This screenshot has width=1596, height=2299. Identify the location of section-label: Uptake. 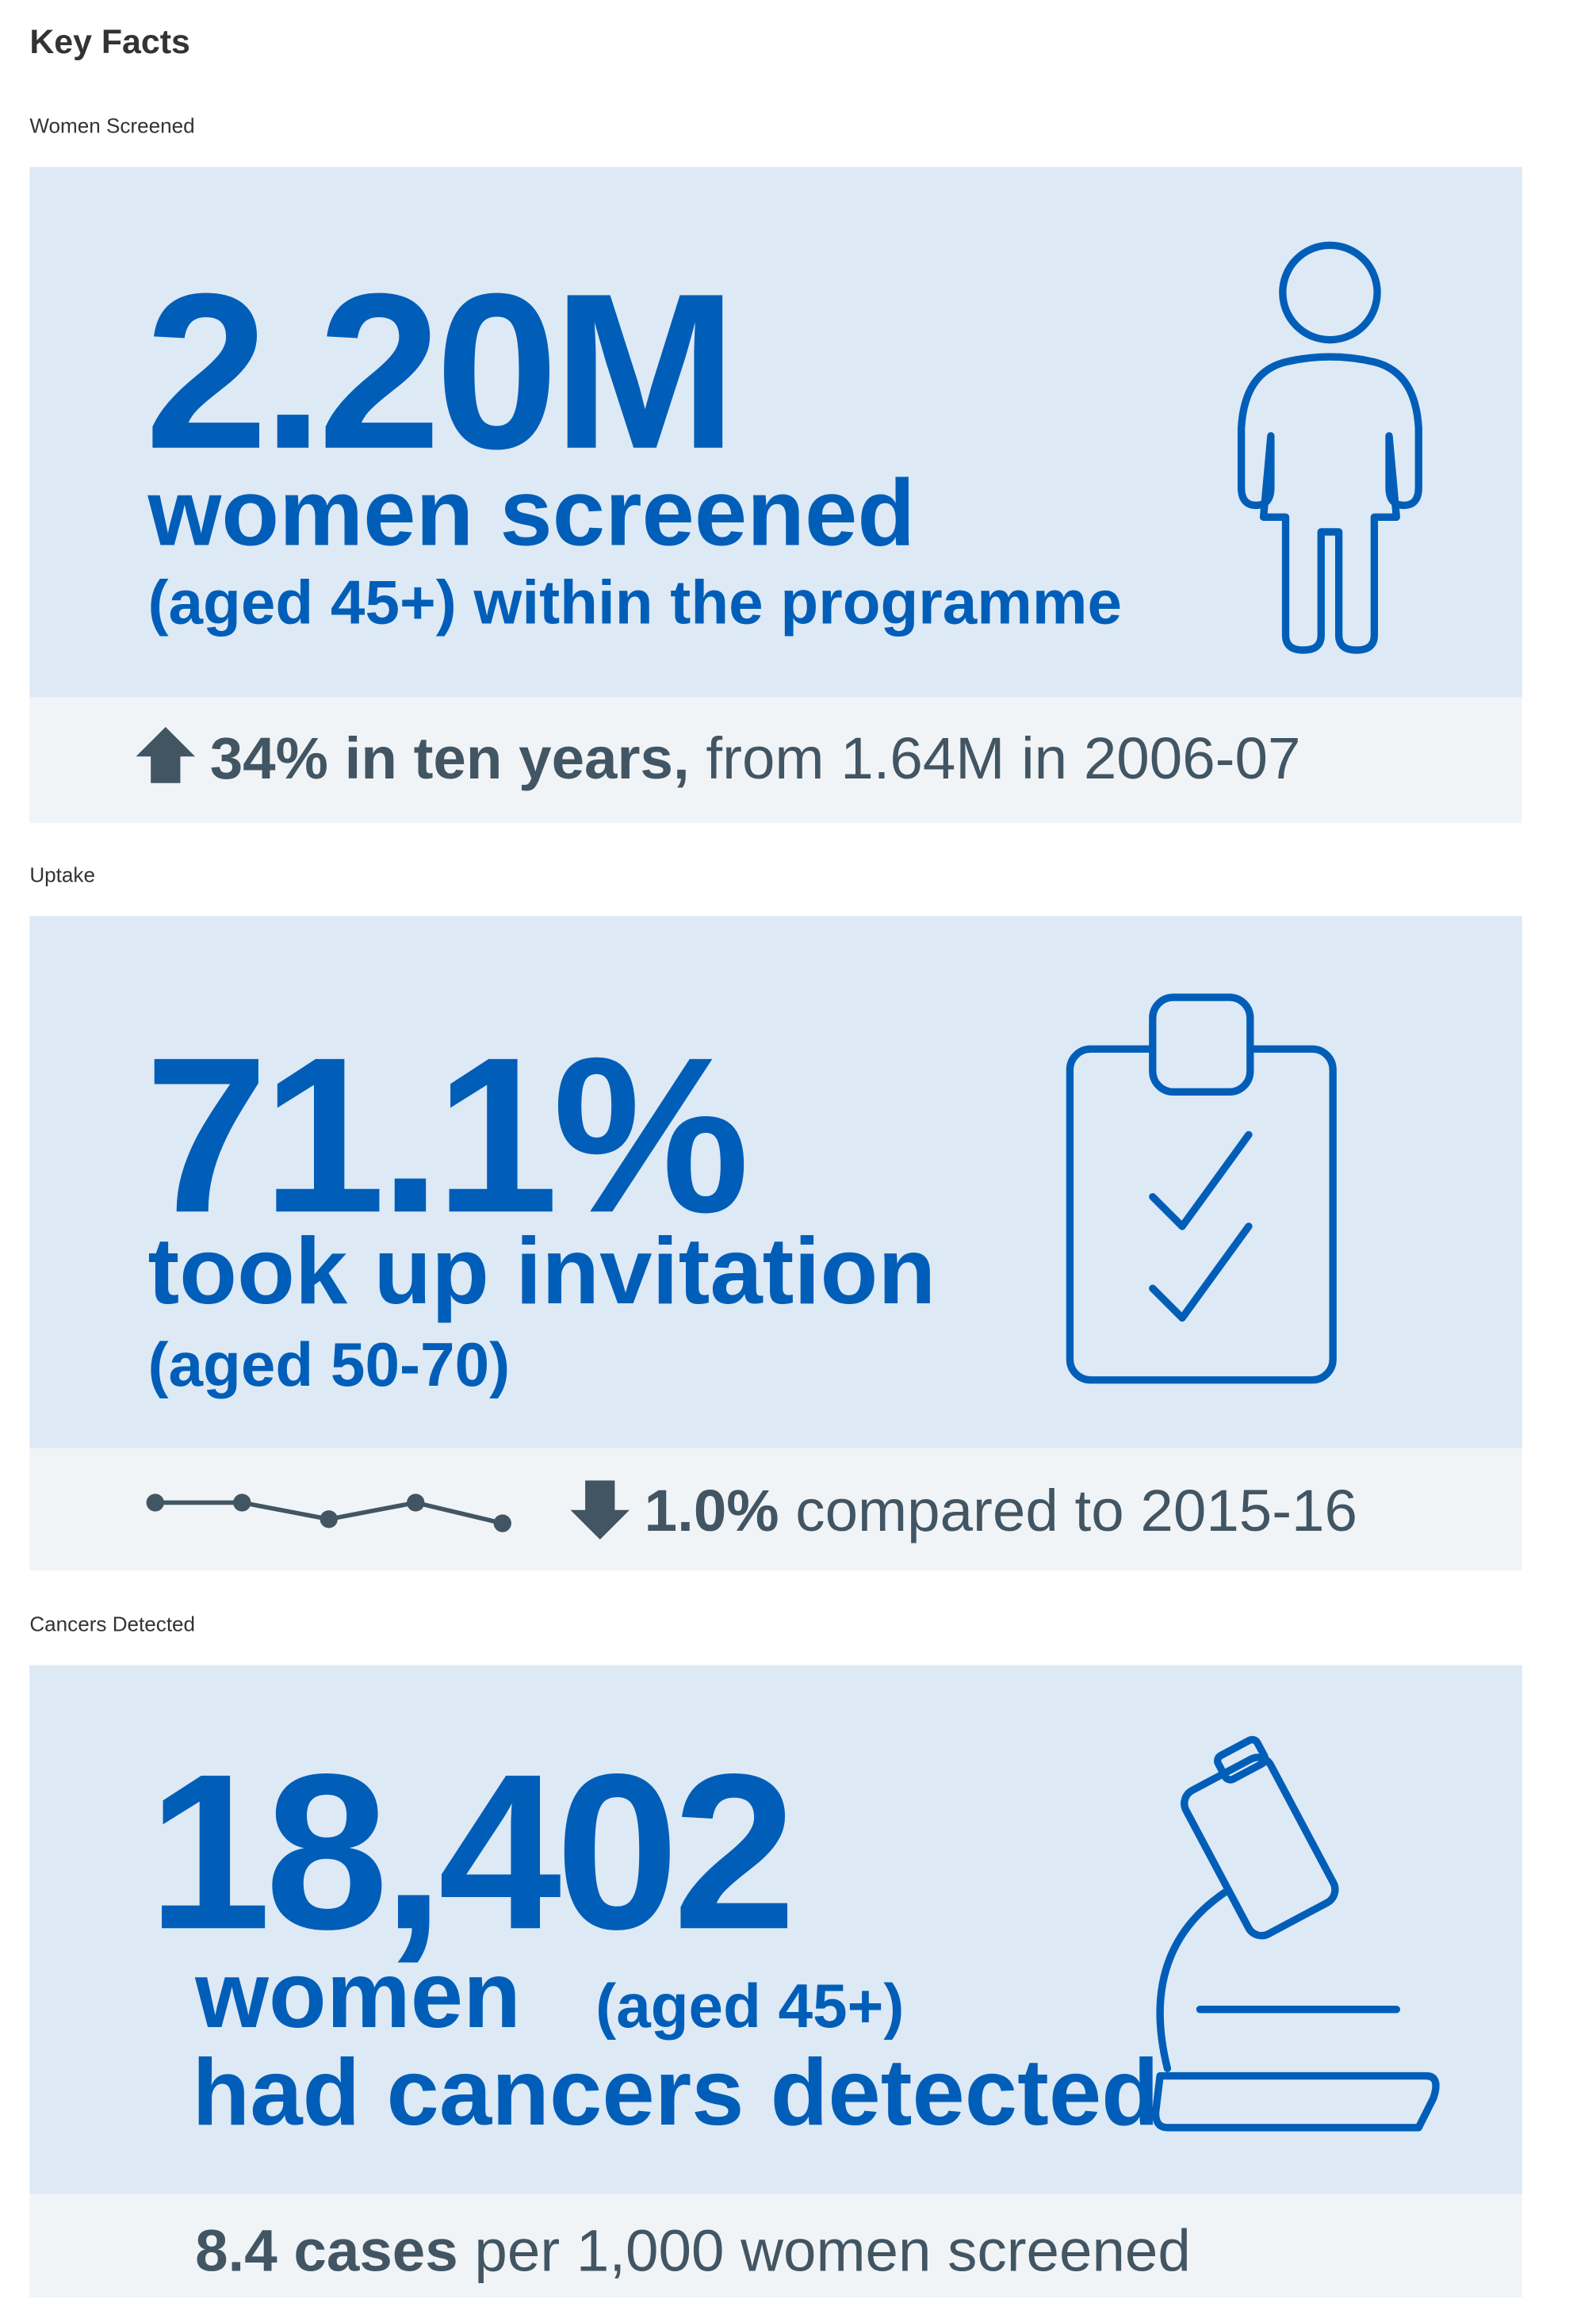
(62, 875).